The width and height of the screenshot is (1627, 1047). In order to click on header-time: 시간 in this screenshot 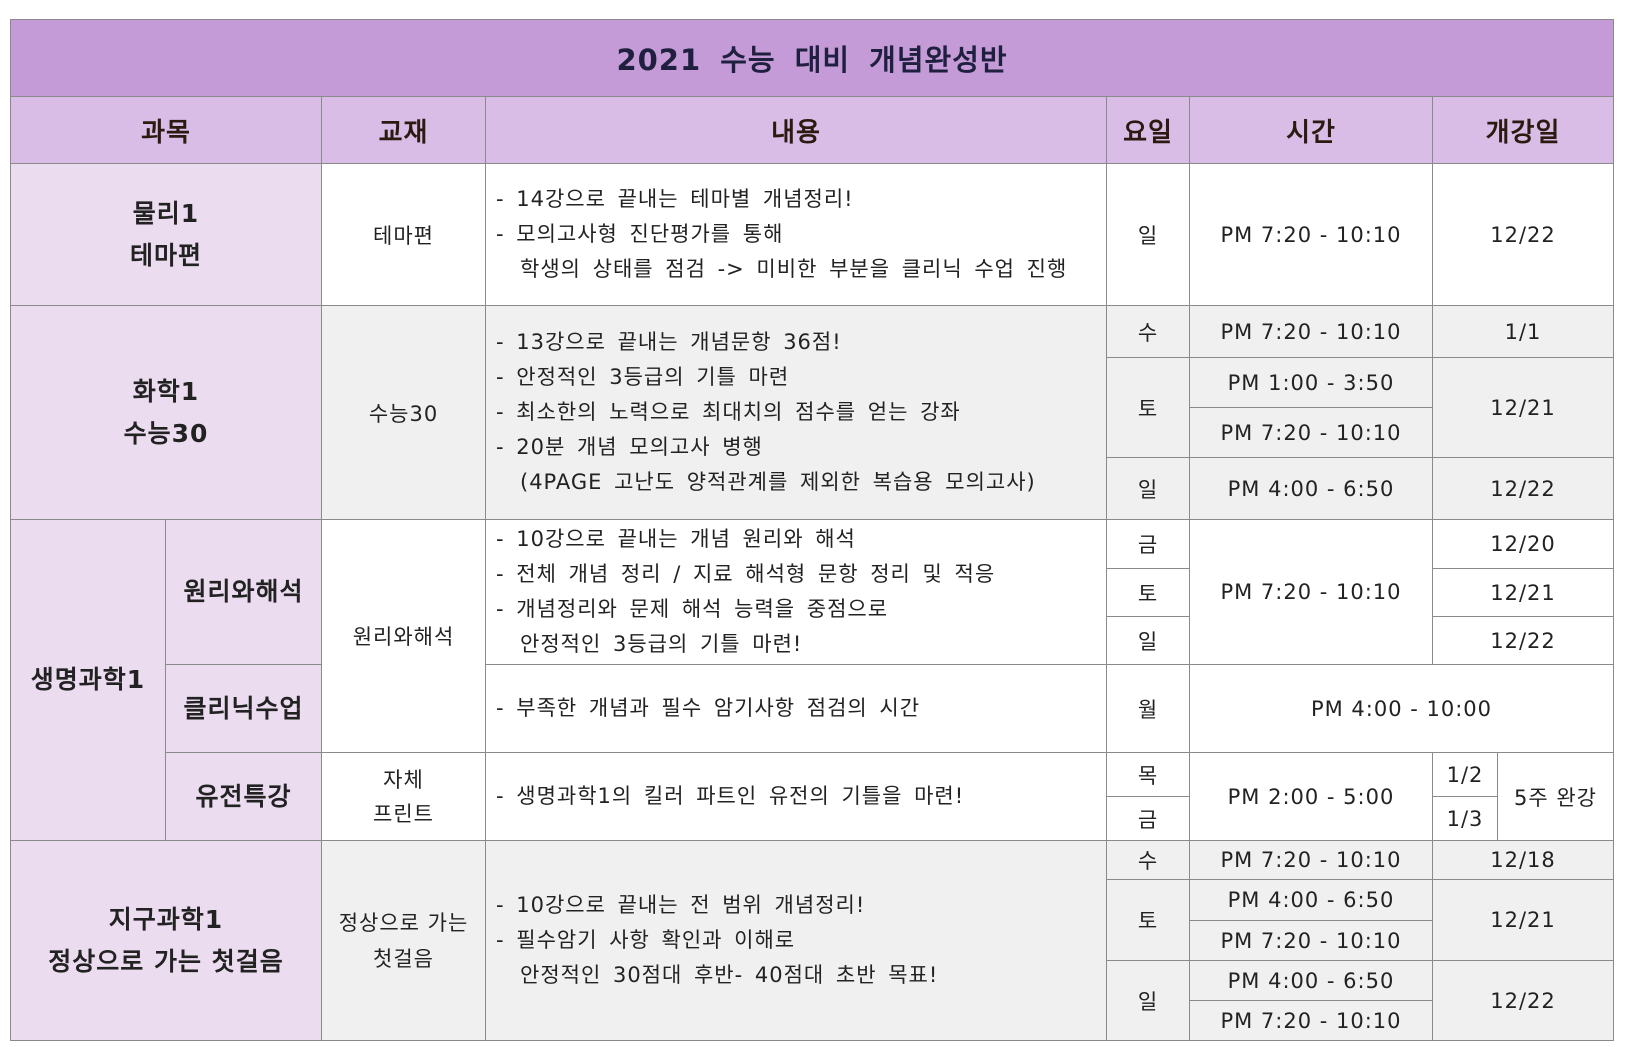, I will do `click(1311, 130)`.